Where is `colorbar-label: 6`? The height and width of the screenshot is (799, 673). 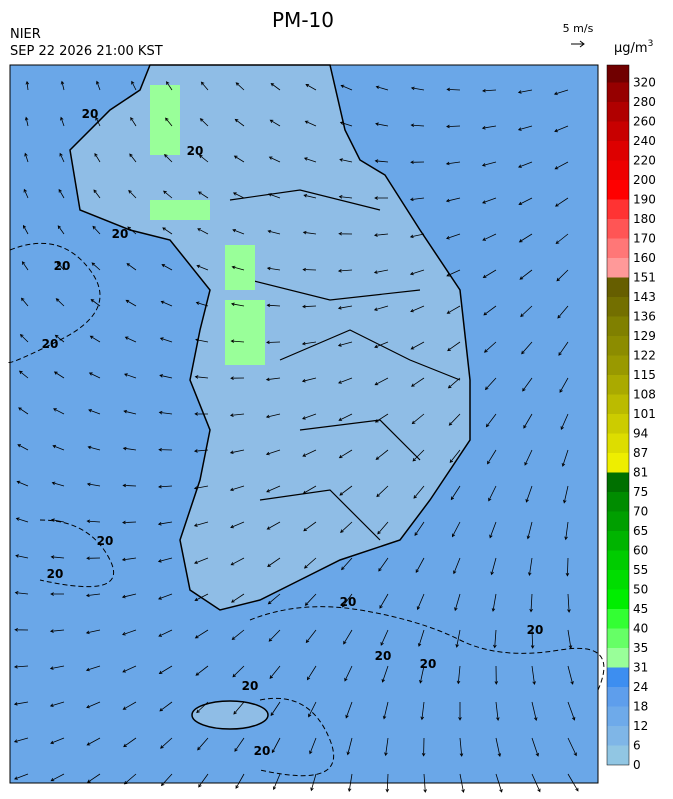
colorbar-label: 6 is located at coordinates (637, 746).